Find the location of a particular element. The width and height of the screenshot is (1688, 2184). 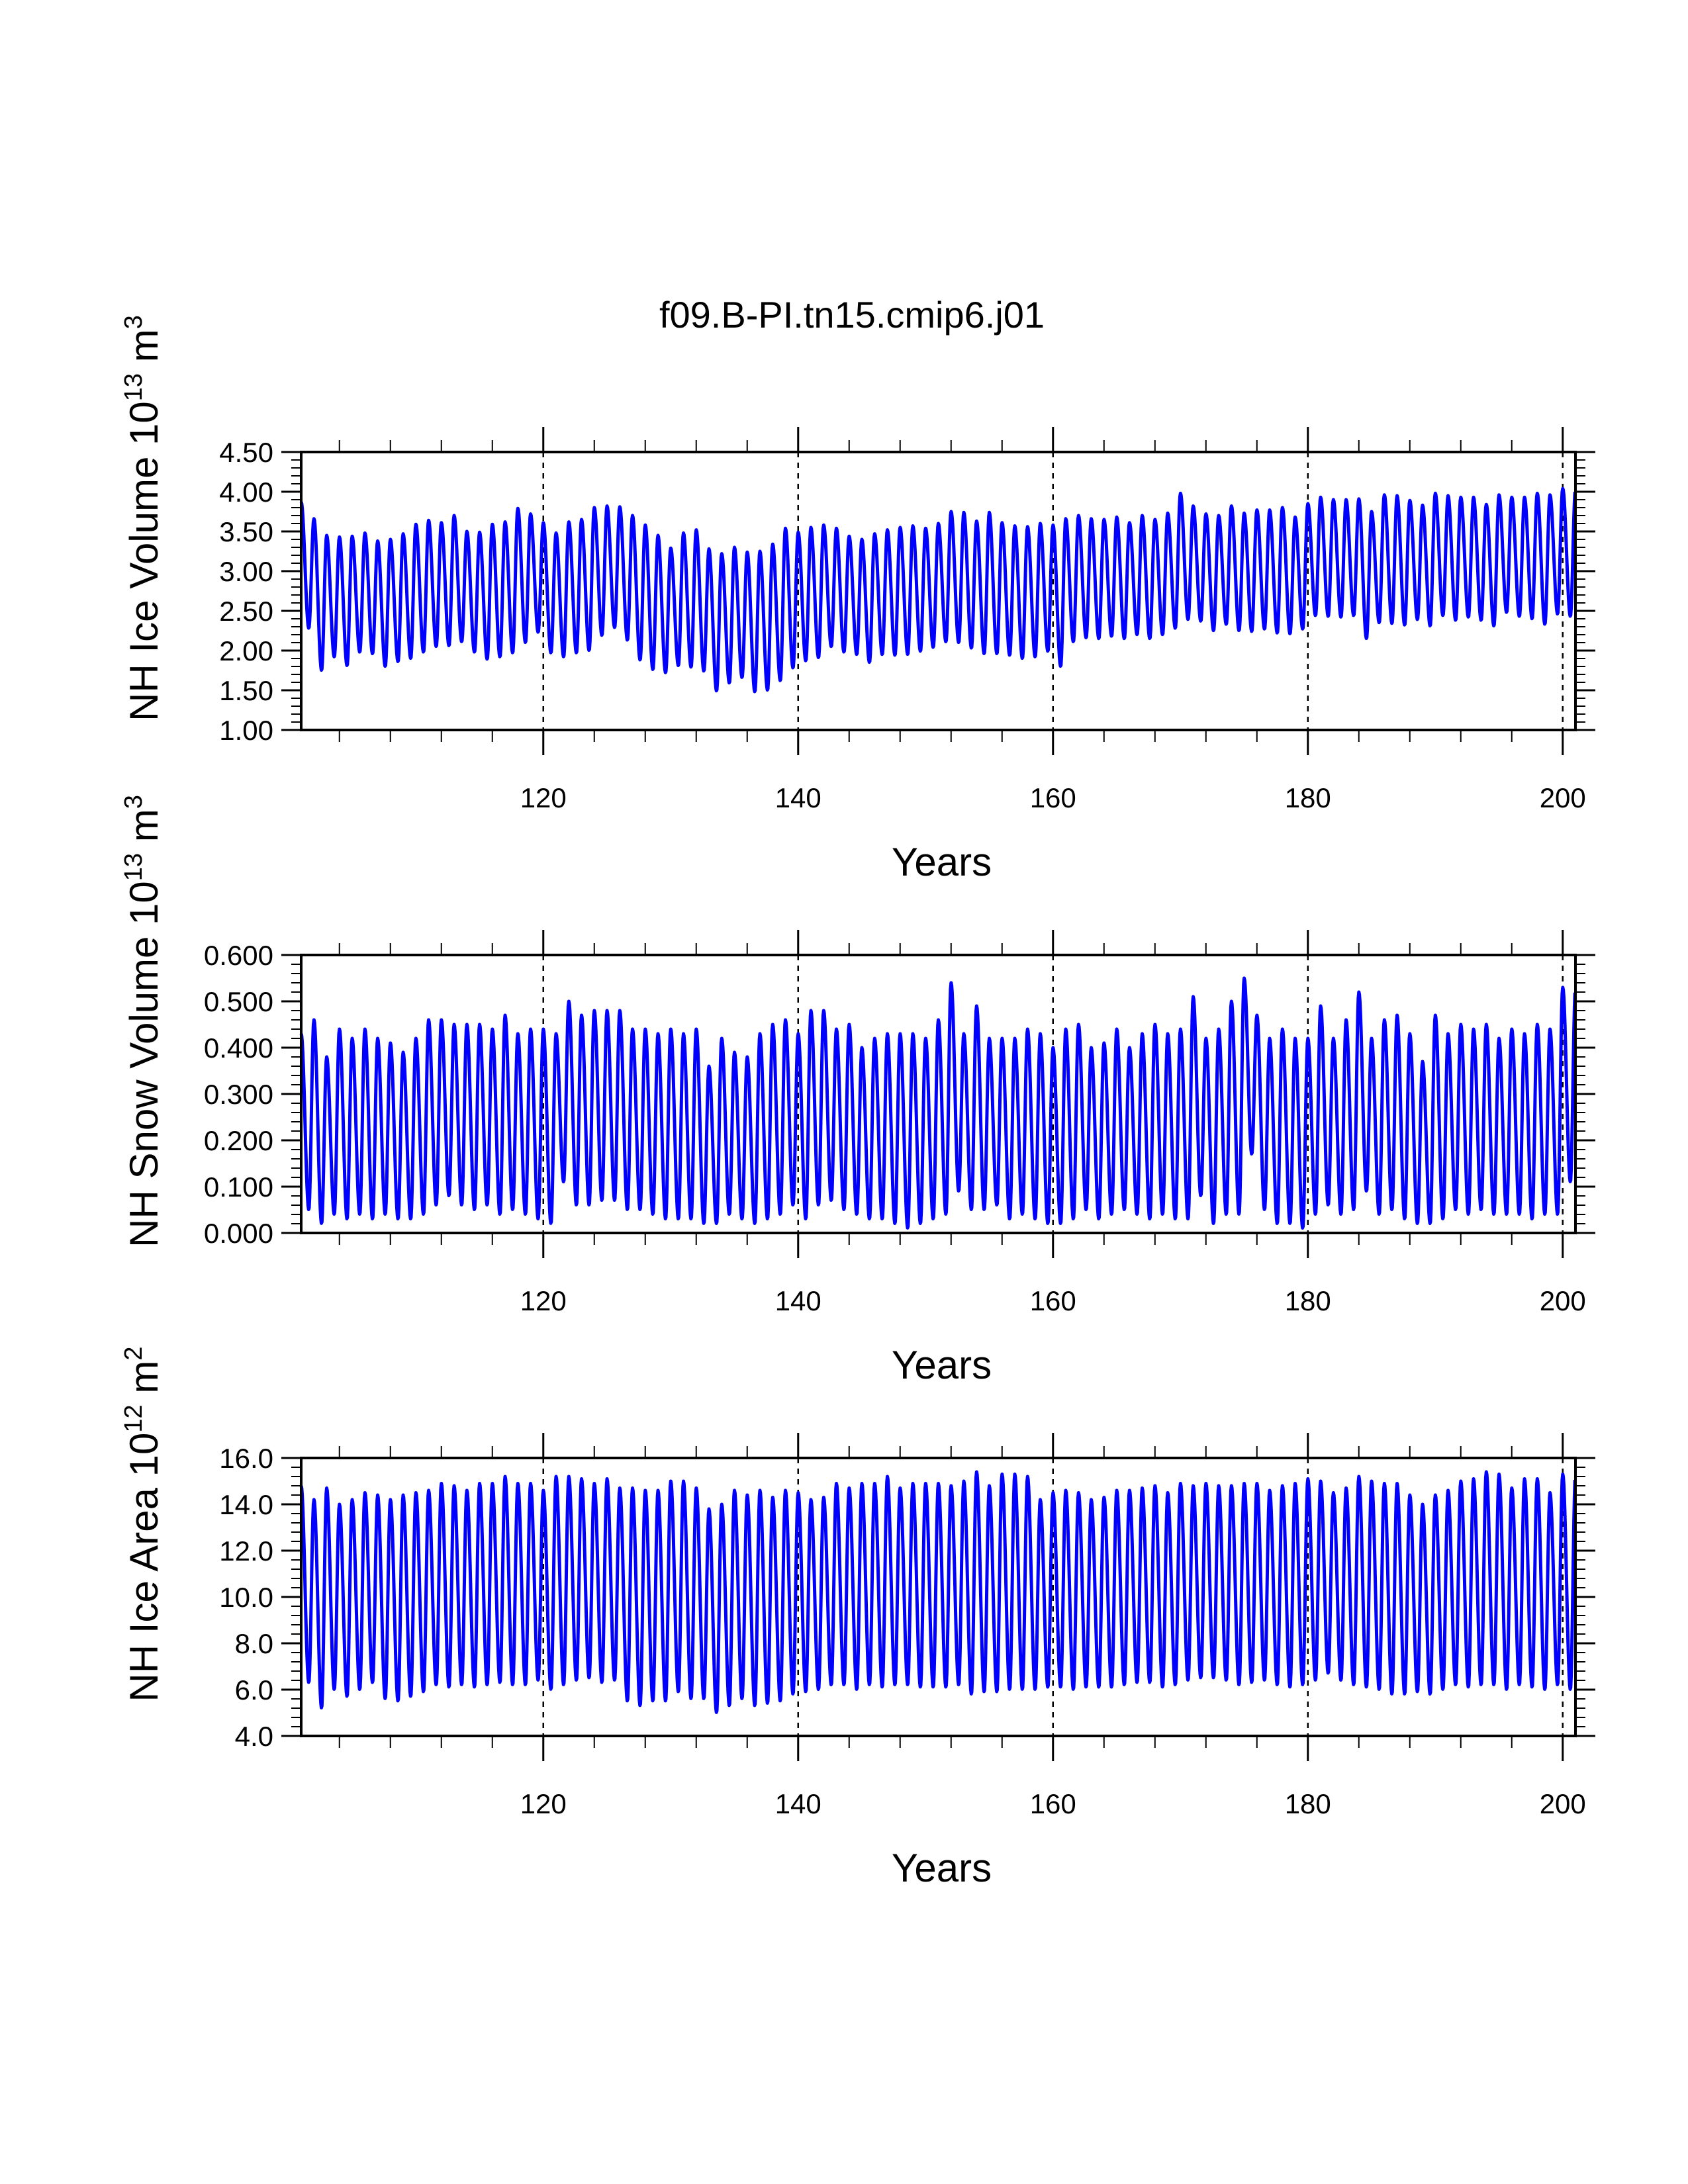

y-tick-label: 4.00 is located at coordinates (246, 493).